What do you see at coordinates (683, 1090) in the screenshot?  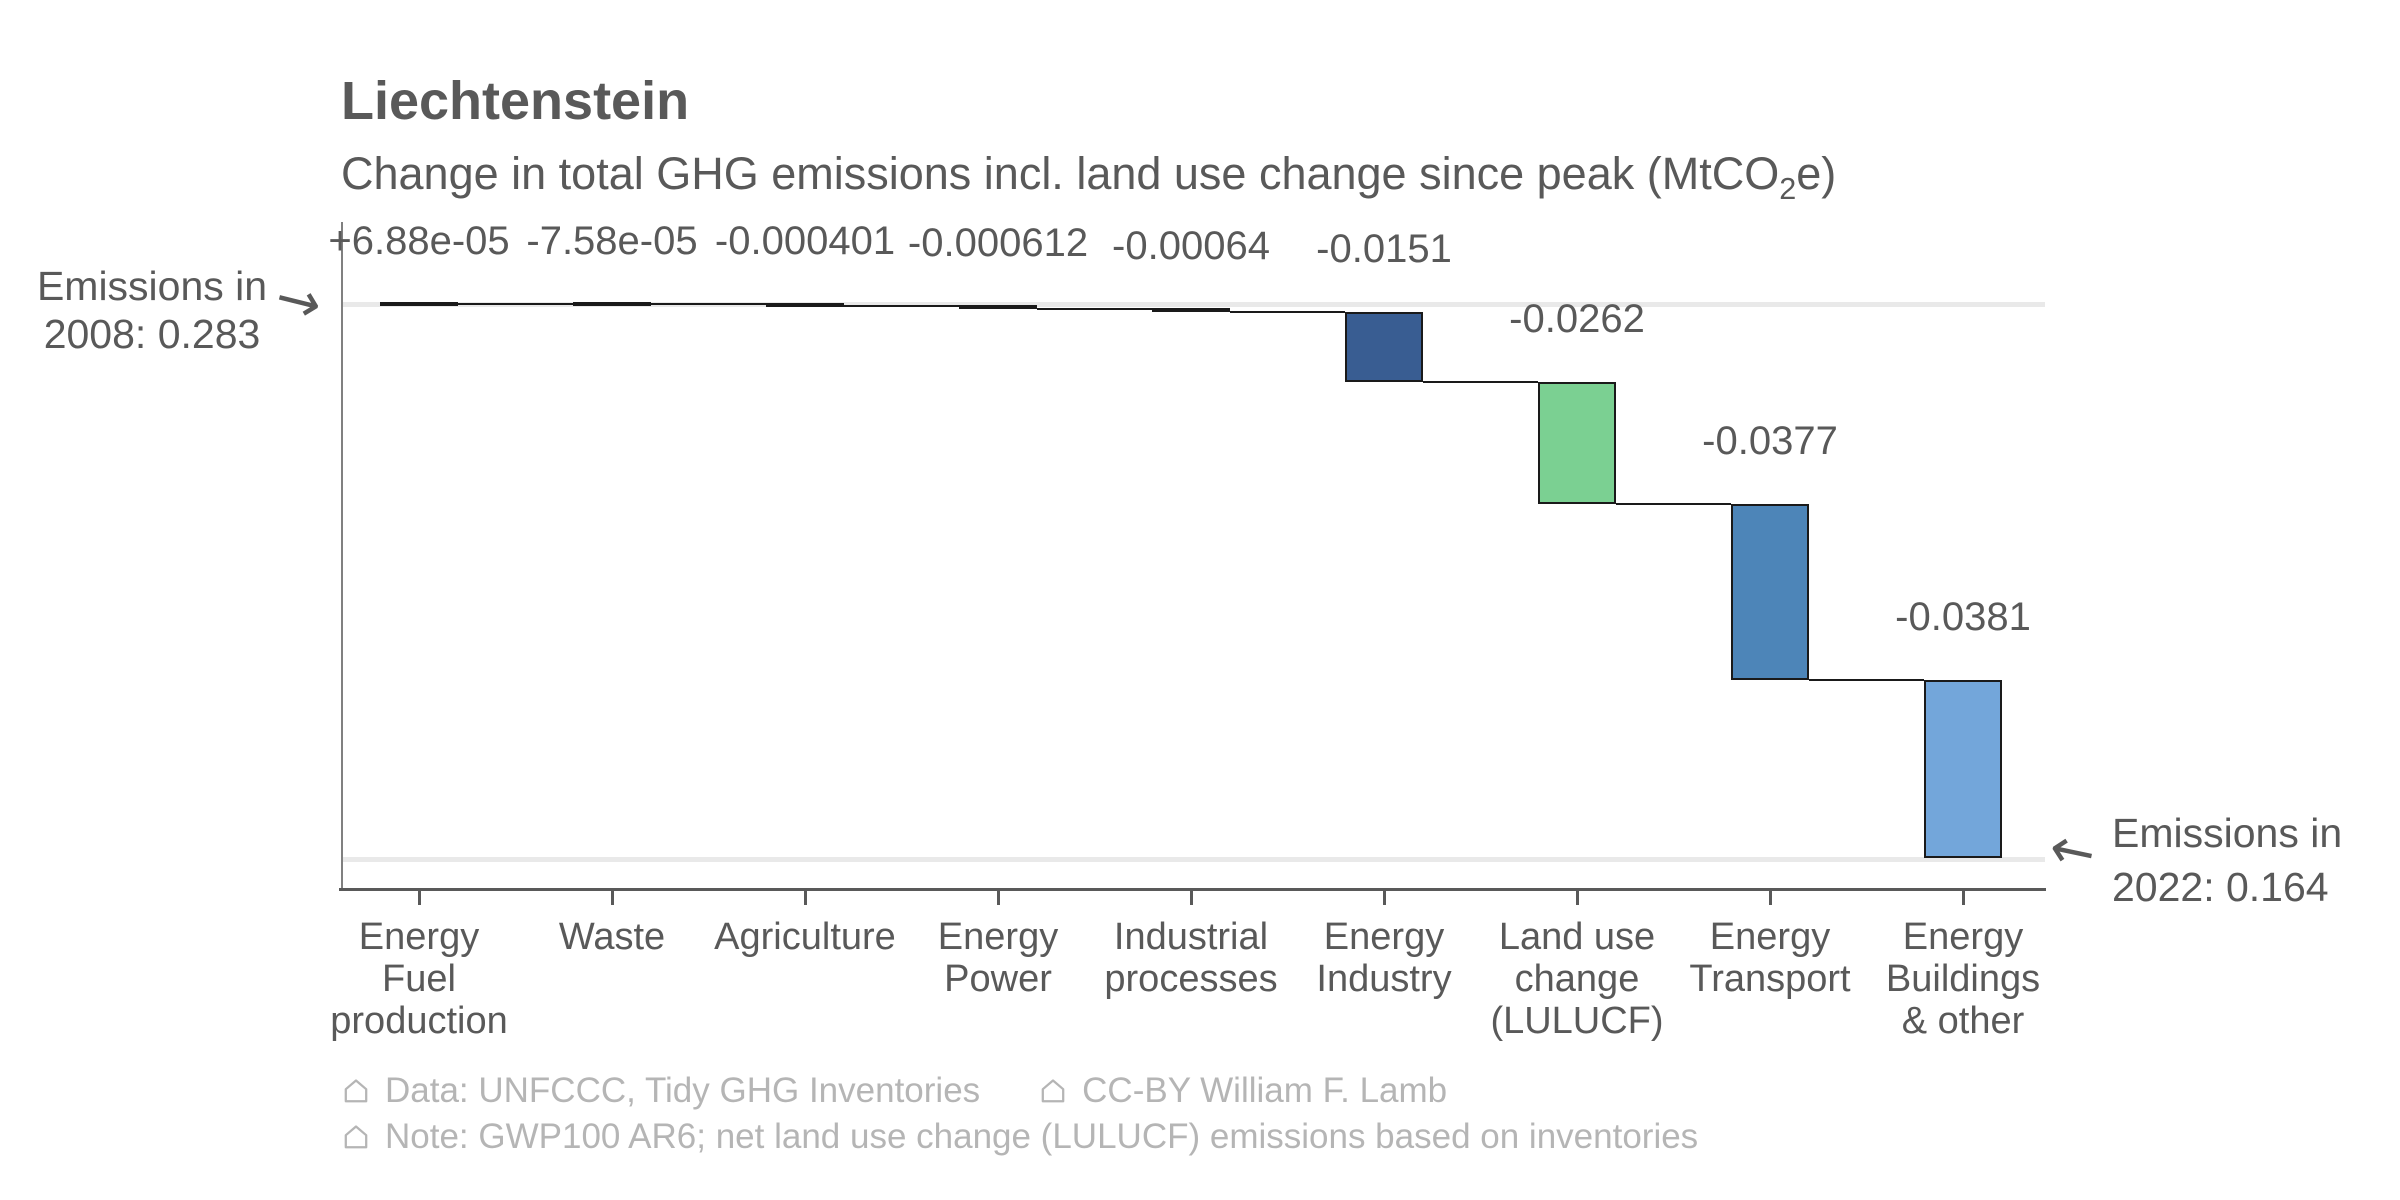 I see `footer-data-source: Data: UNFCCC, Tidy GHG Inventories` at bounding box center [683, 1090].